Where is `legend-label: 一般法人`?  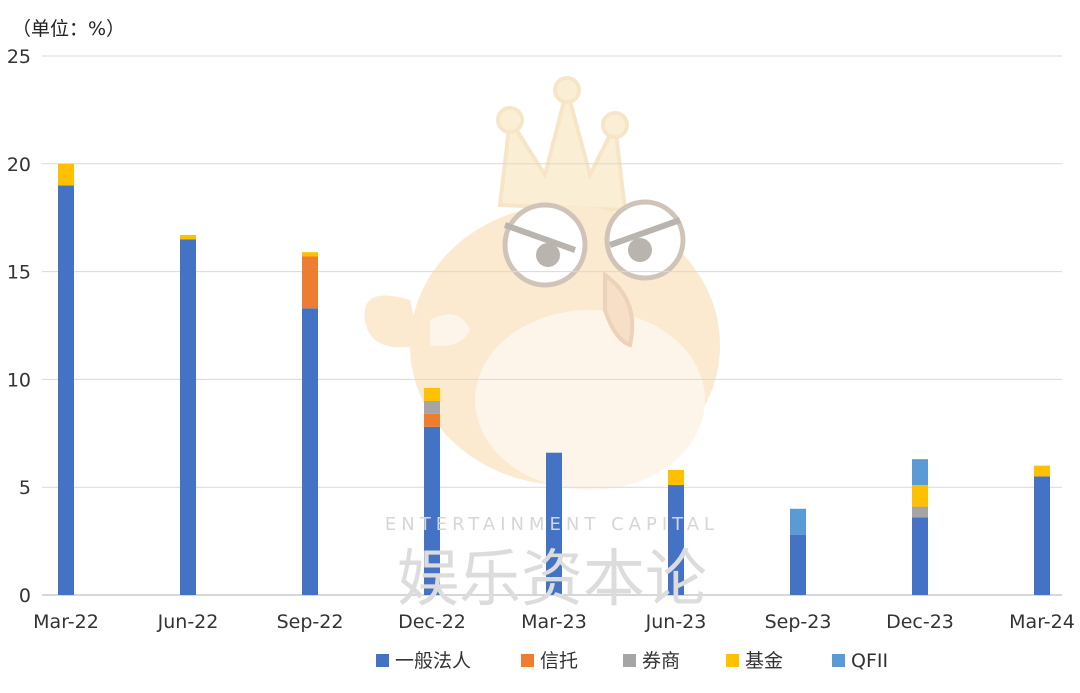
legend-label: 一般法人 is located at coordinates (433, 661).